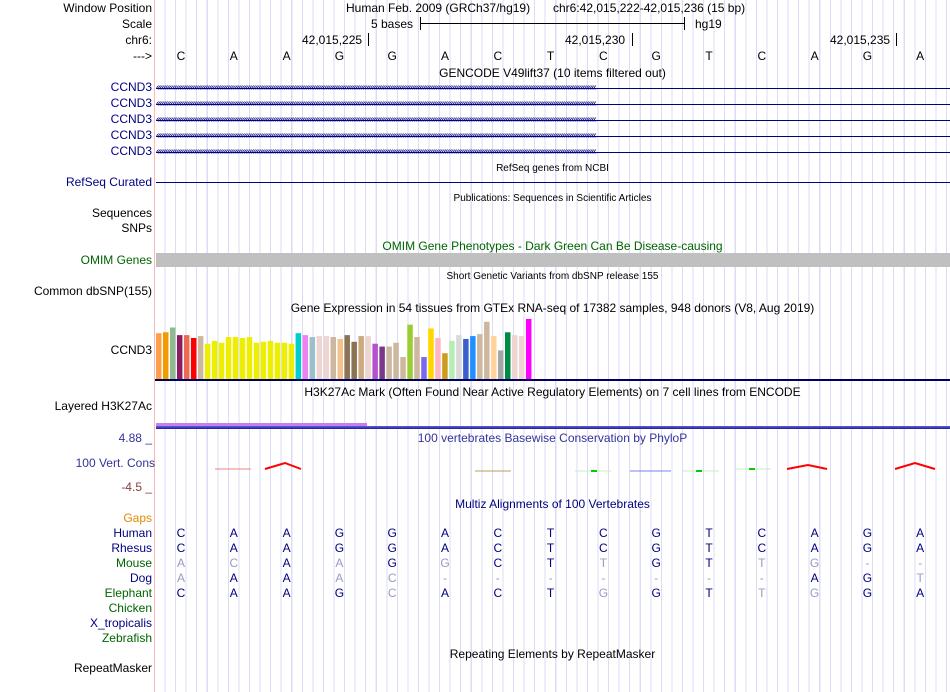  I want to click on species-label: Mouse, so click(133, 563).